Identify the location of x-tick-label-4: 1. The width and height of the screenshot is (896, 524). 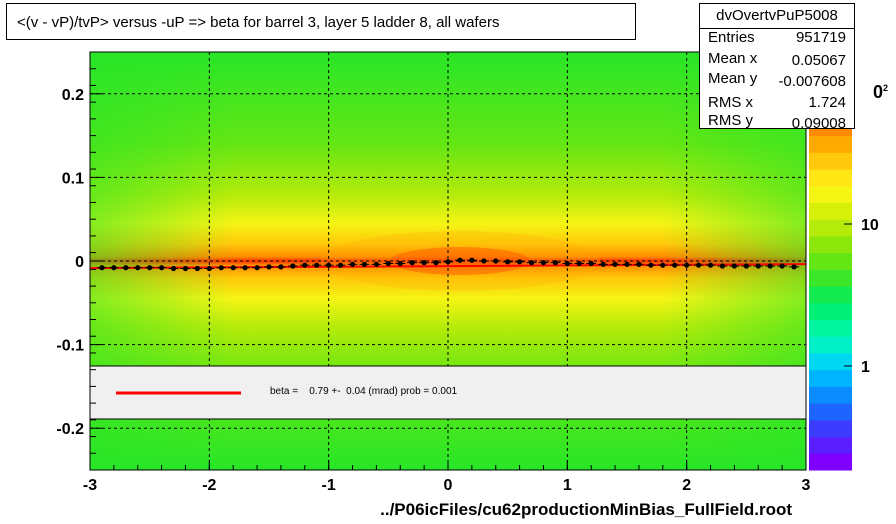
(567, 485).